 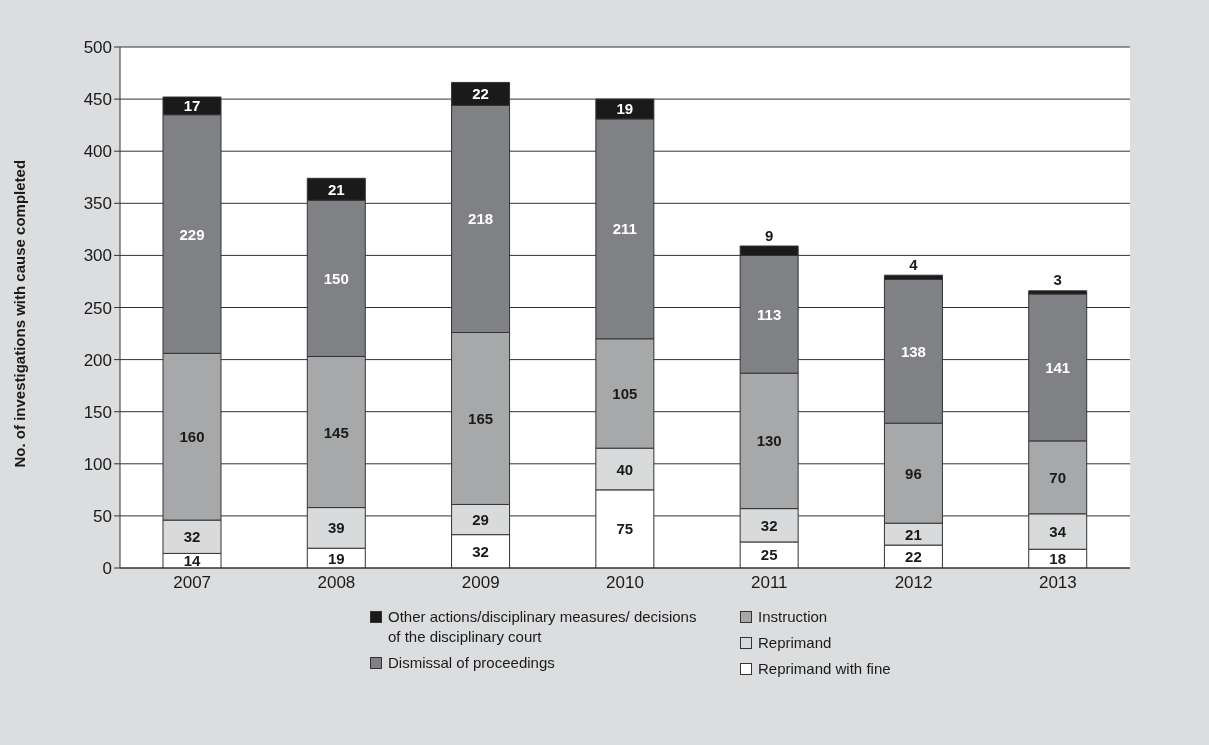 I want to click on data-label: 29, so click(x=480, y=520).